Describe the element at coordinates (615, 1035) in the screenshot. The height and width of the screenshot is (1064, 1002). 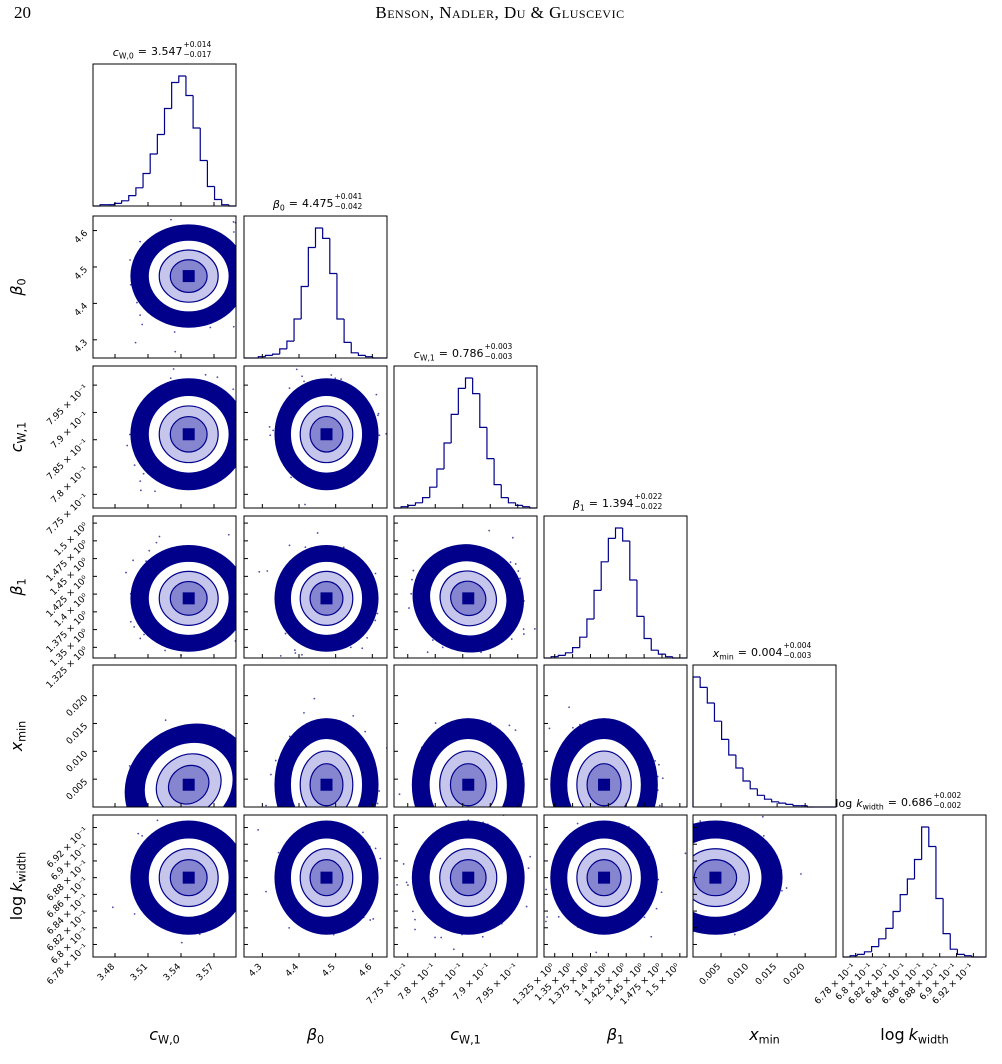
I see `parameter-label: β1` at that location.